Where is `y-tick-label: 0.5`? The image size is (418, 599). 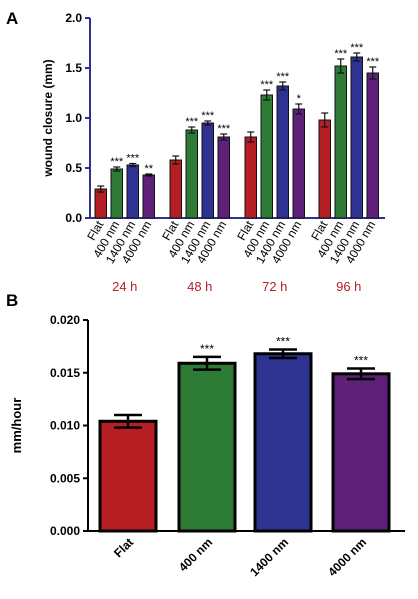
y-tick-label: 0.5 is located at coordinates (73, 168).